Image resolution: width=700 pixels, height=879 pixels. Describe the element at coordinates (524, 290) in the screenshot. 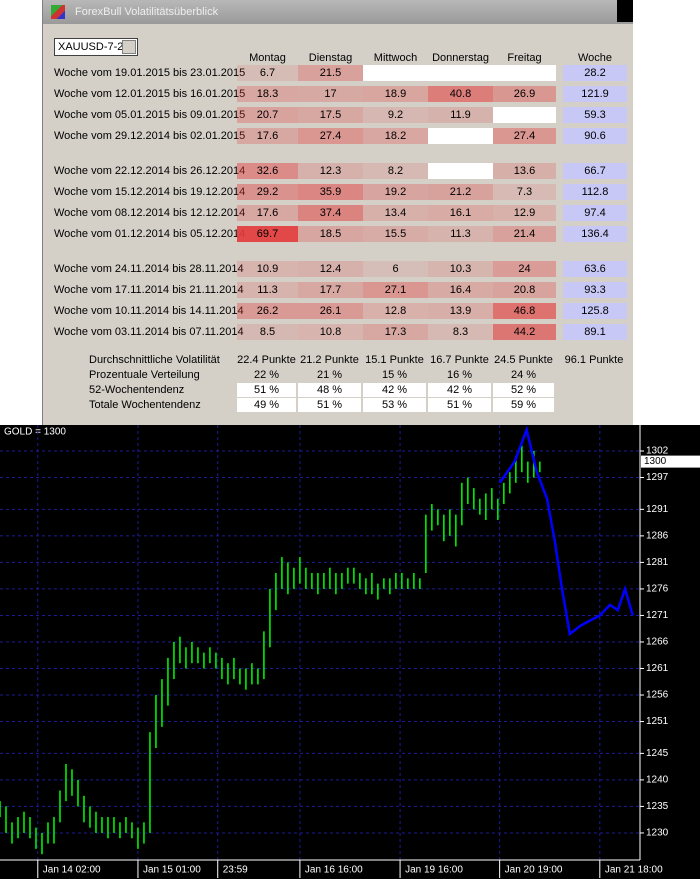

I see `day-cell: 20.8` at that location.